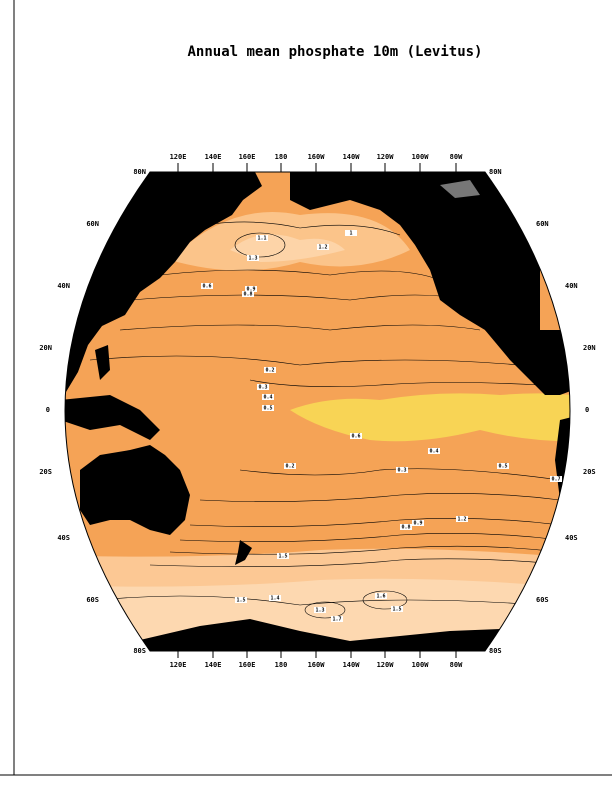 Image resolution: width=612 pixels, height=792 pixels. I want to click on ice, so click(460, 189).